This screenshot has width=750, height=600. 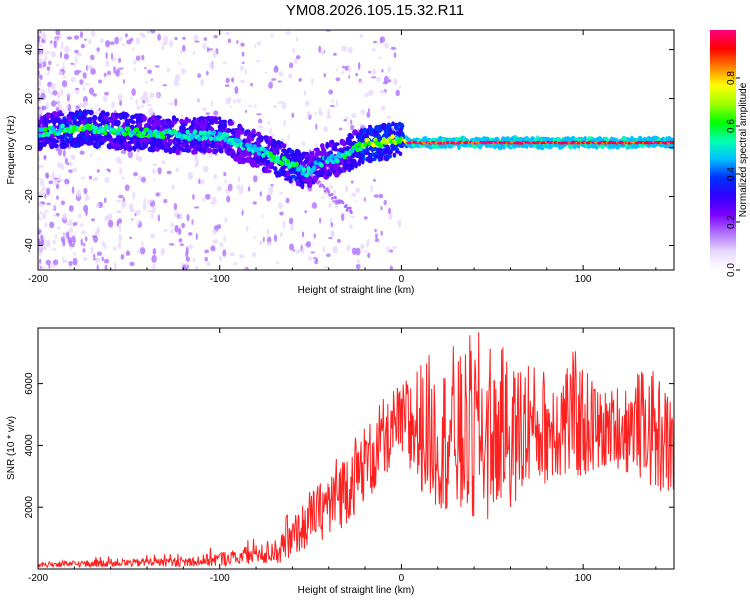 What do you see at coordinates (11, 448) in the screenshot?
I see `snr-ylabel: SNR (10 * v/v)` at bounding box center [11, 448].